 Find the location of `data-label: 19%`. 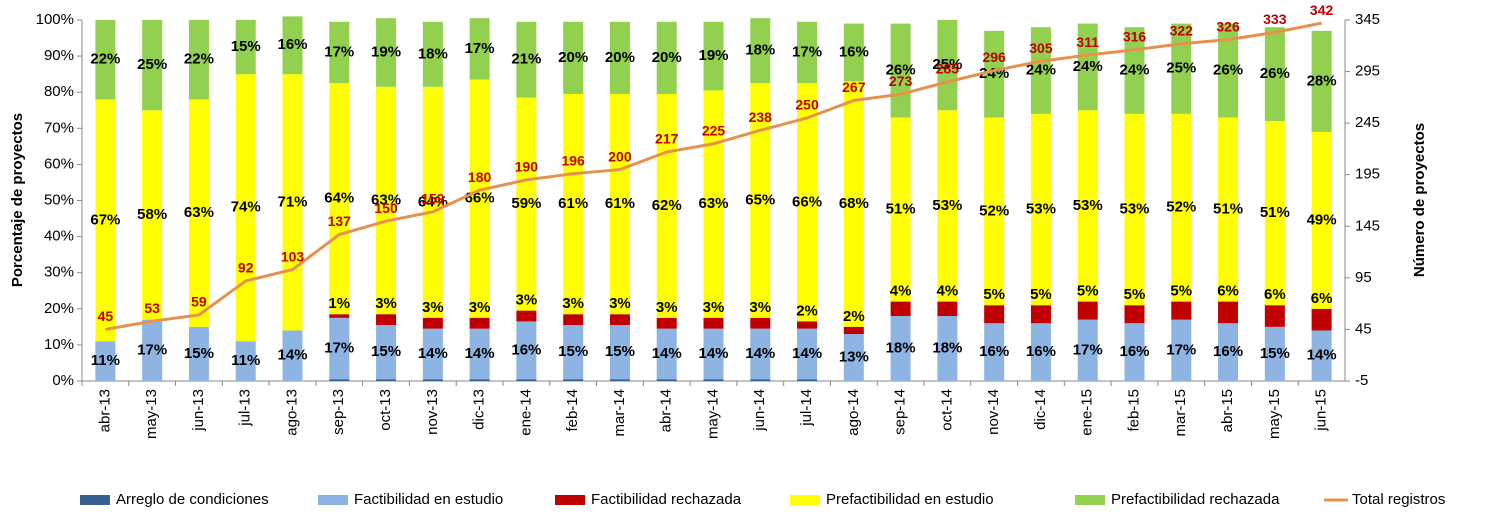

data-label: 19% is located at coordinates (386, 51).